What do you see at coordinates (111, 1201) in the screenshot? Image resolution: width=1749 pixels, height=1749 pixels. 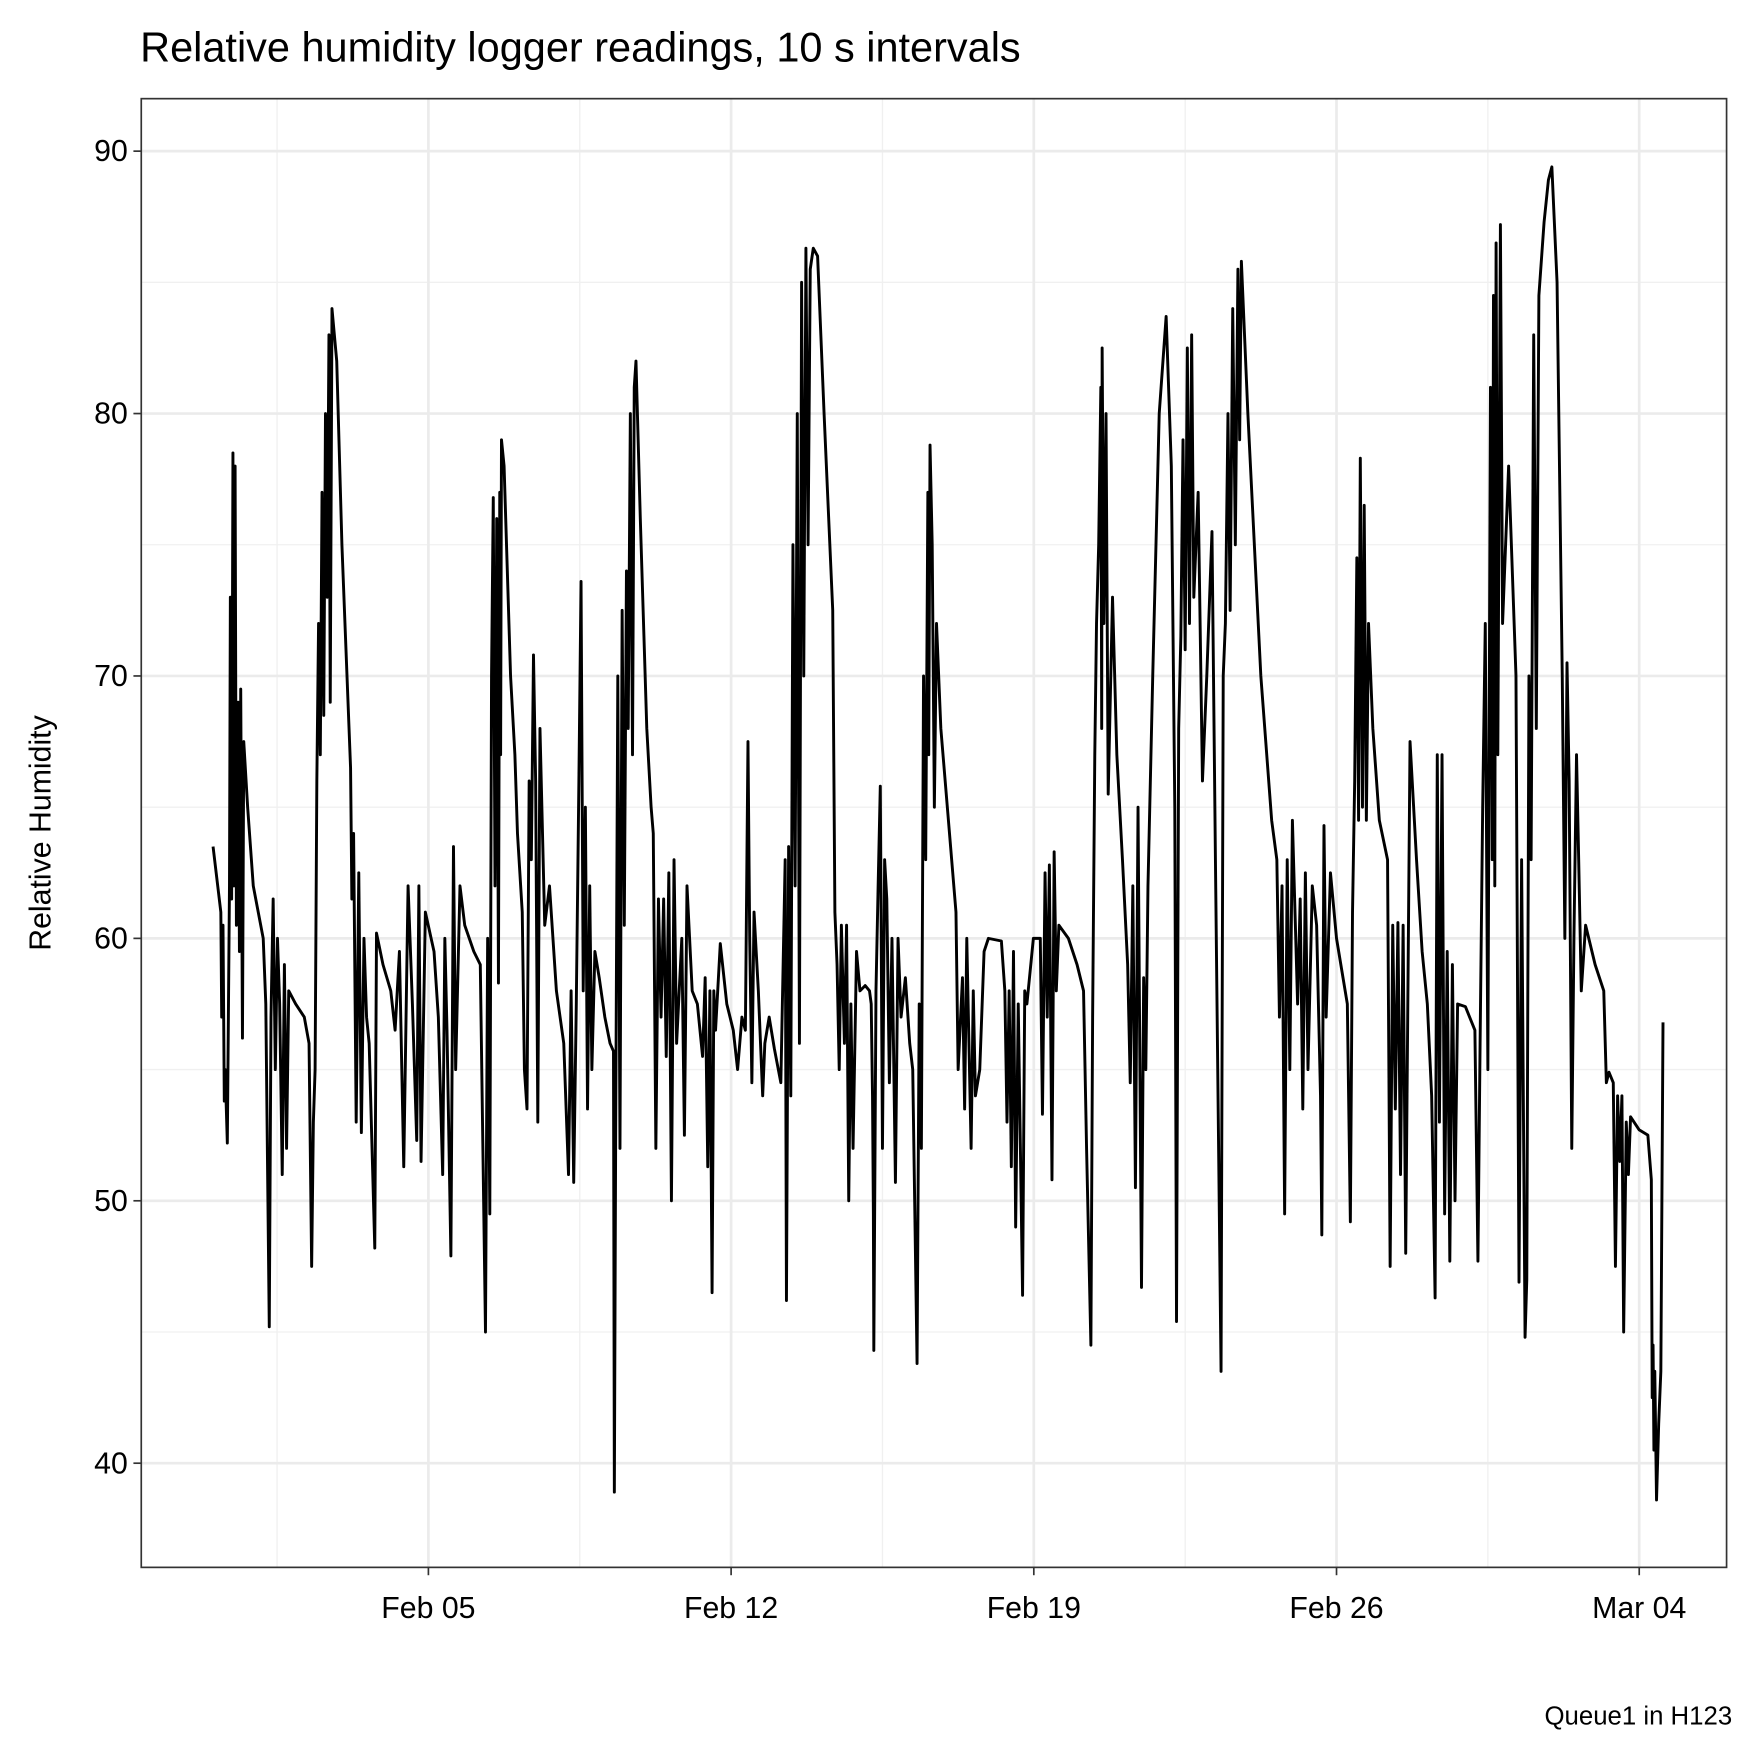 I see `y-tick-label: 50` at bounding box center [111, 1201].